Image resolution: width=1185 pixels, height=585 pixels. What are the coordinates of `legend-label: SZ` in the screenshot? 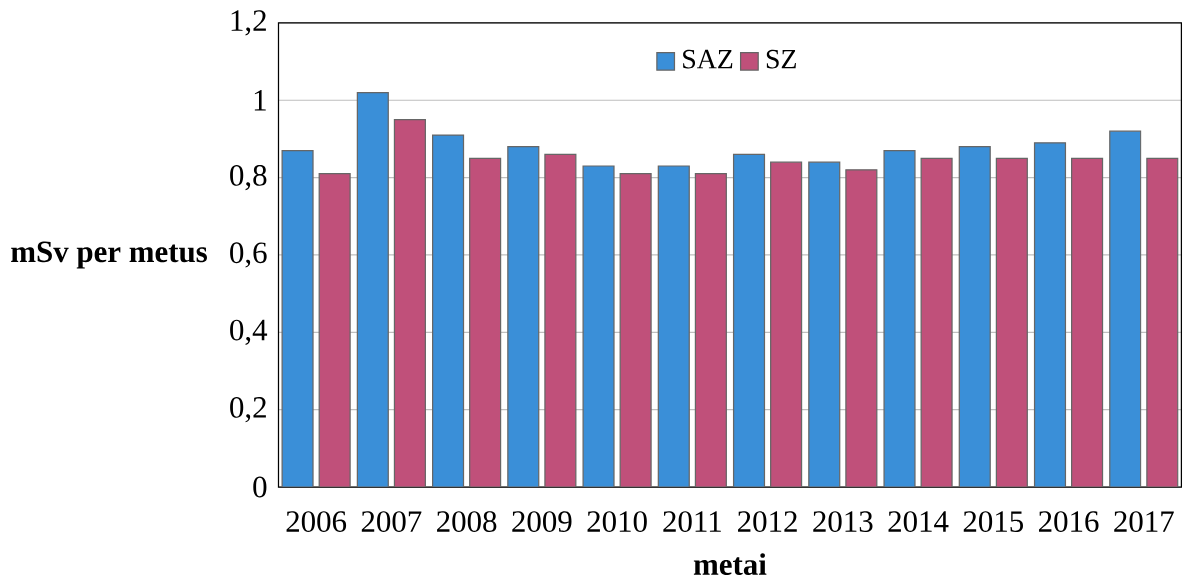 It's located at (781, 59).